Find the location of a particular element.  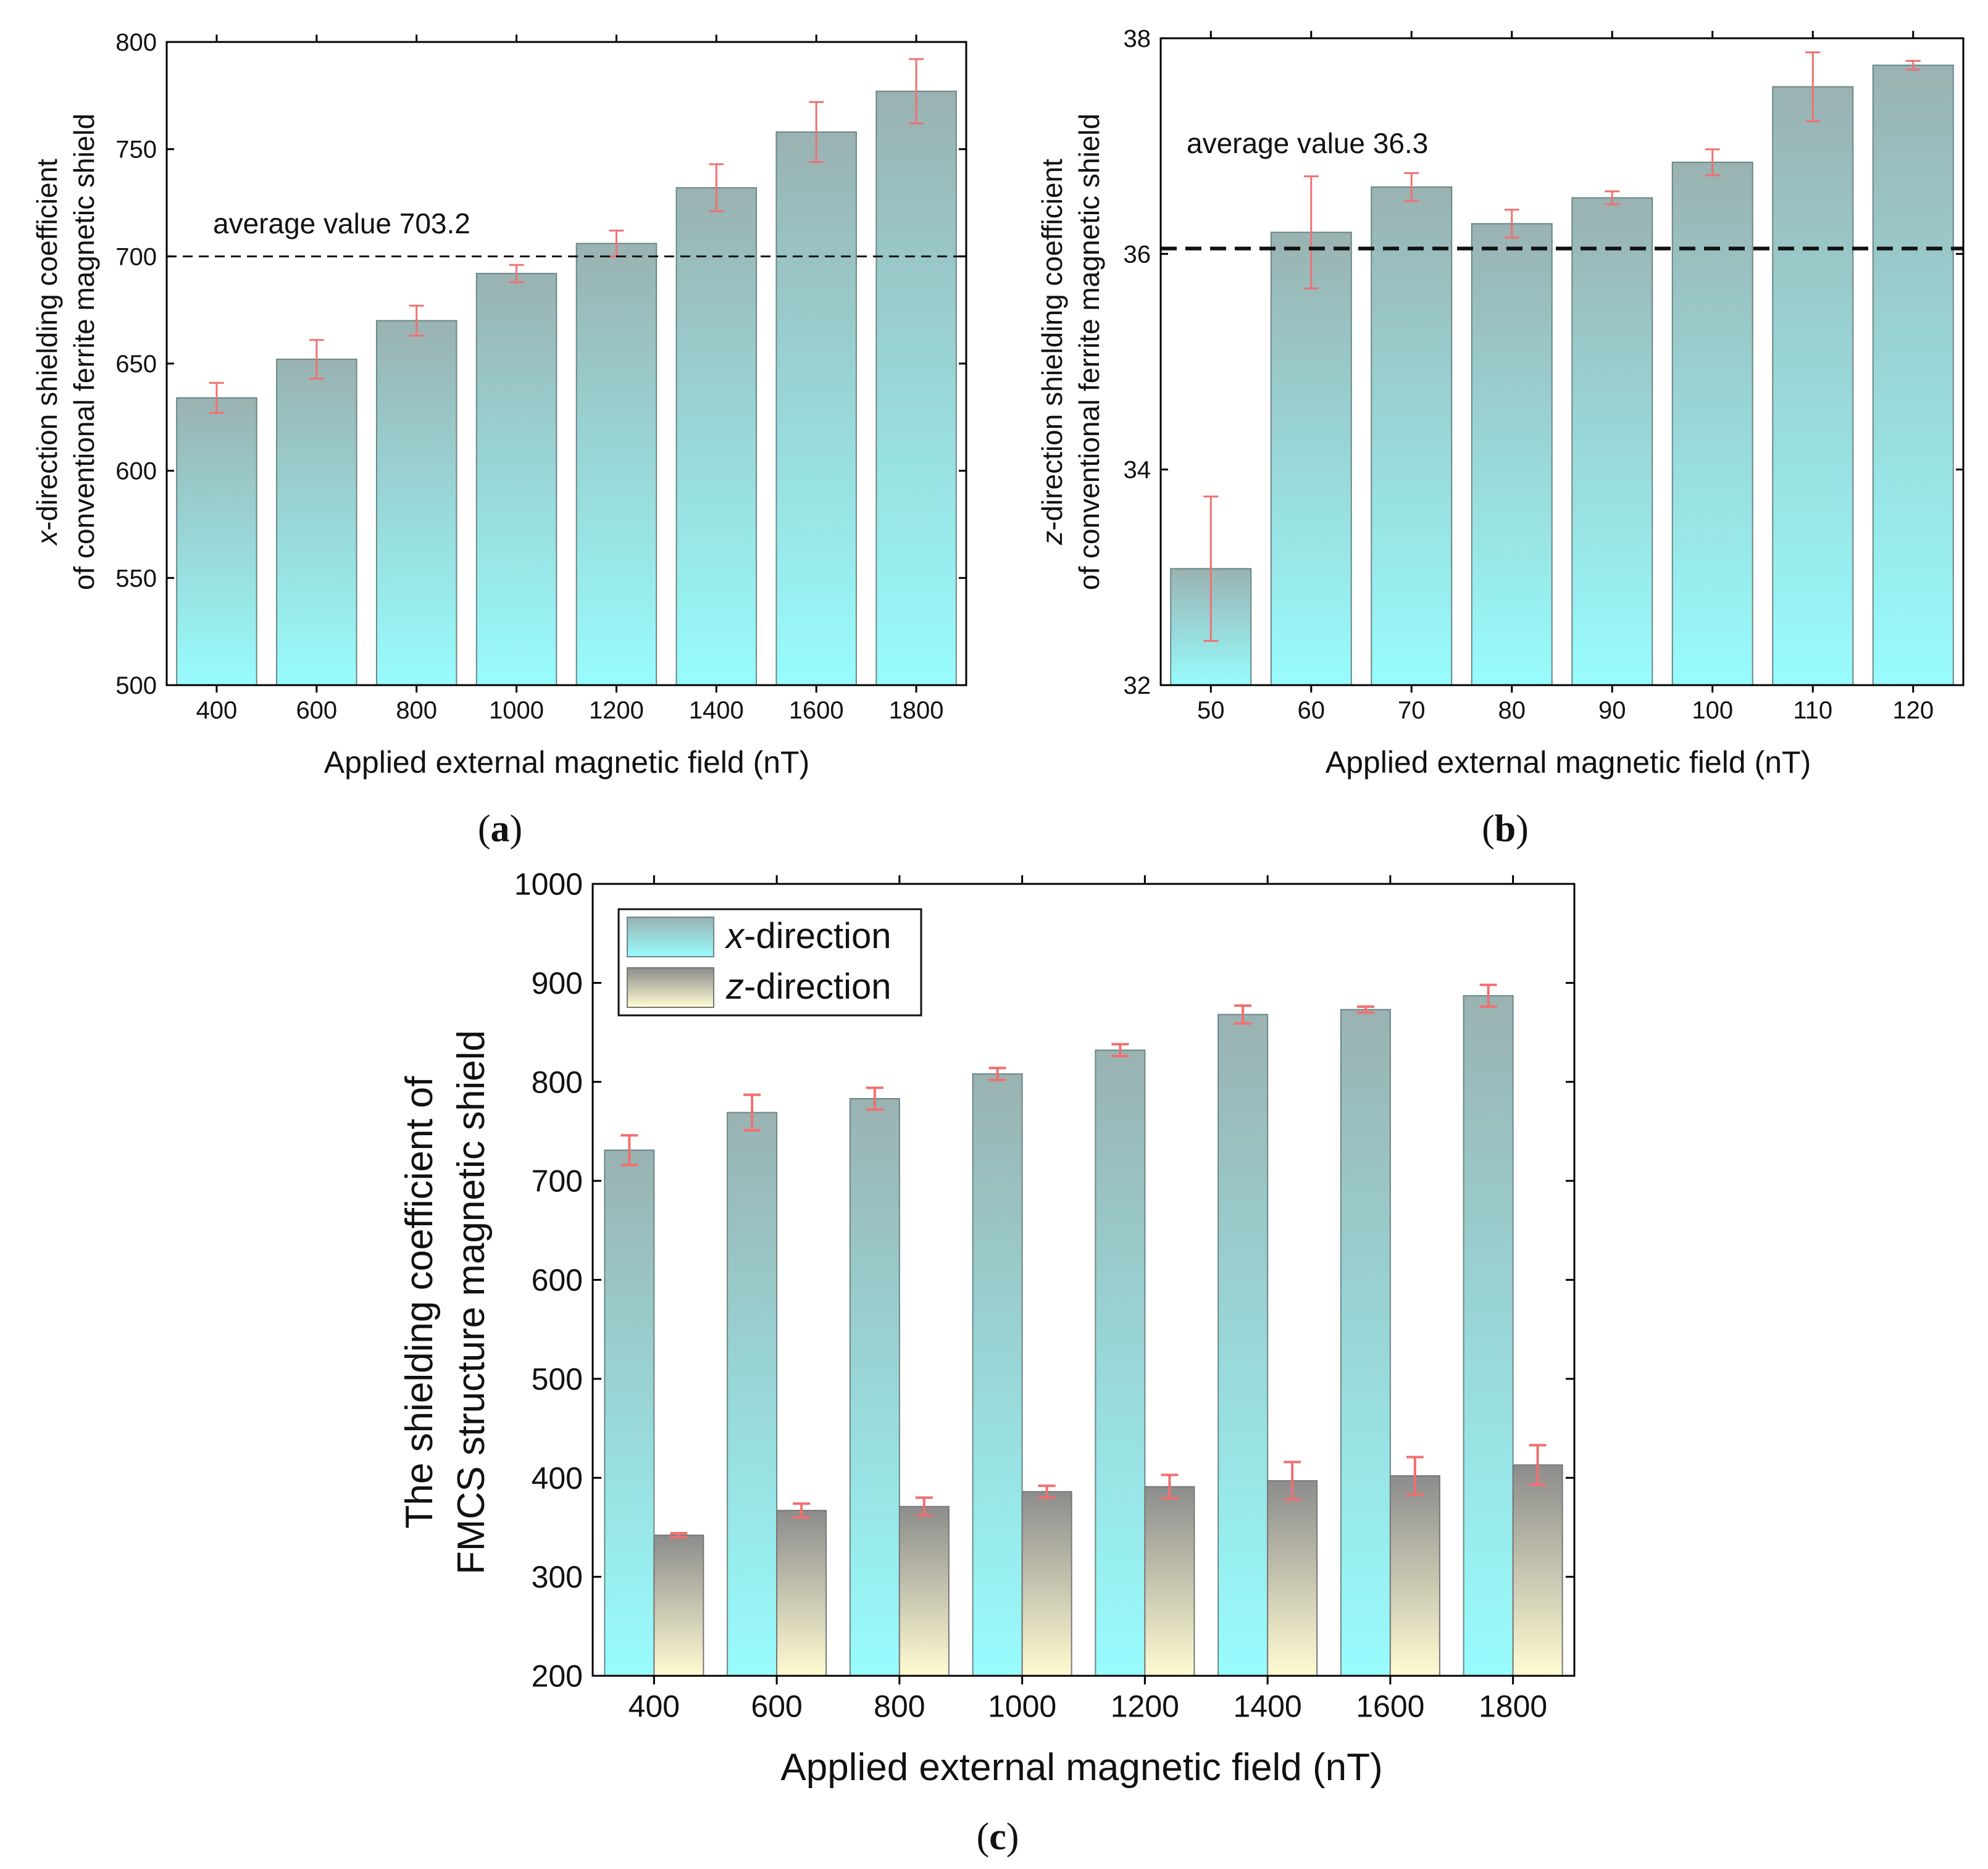

x-tick-label: 600 is located at coordinates (316, 711).